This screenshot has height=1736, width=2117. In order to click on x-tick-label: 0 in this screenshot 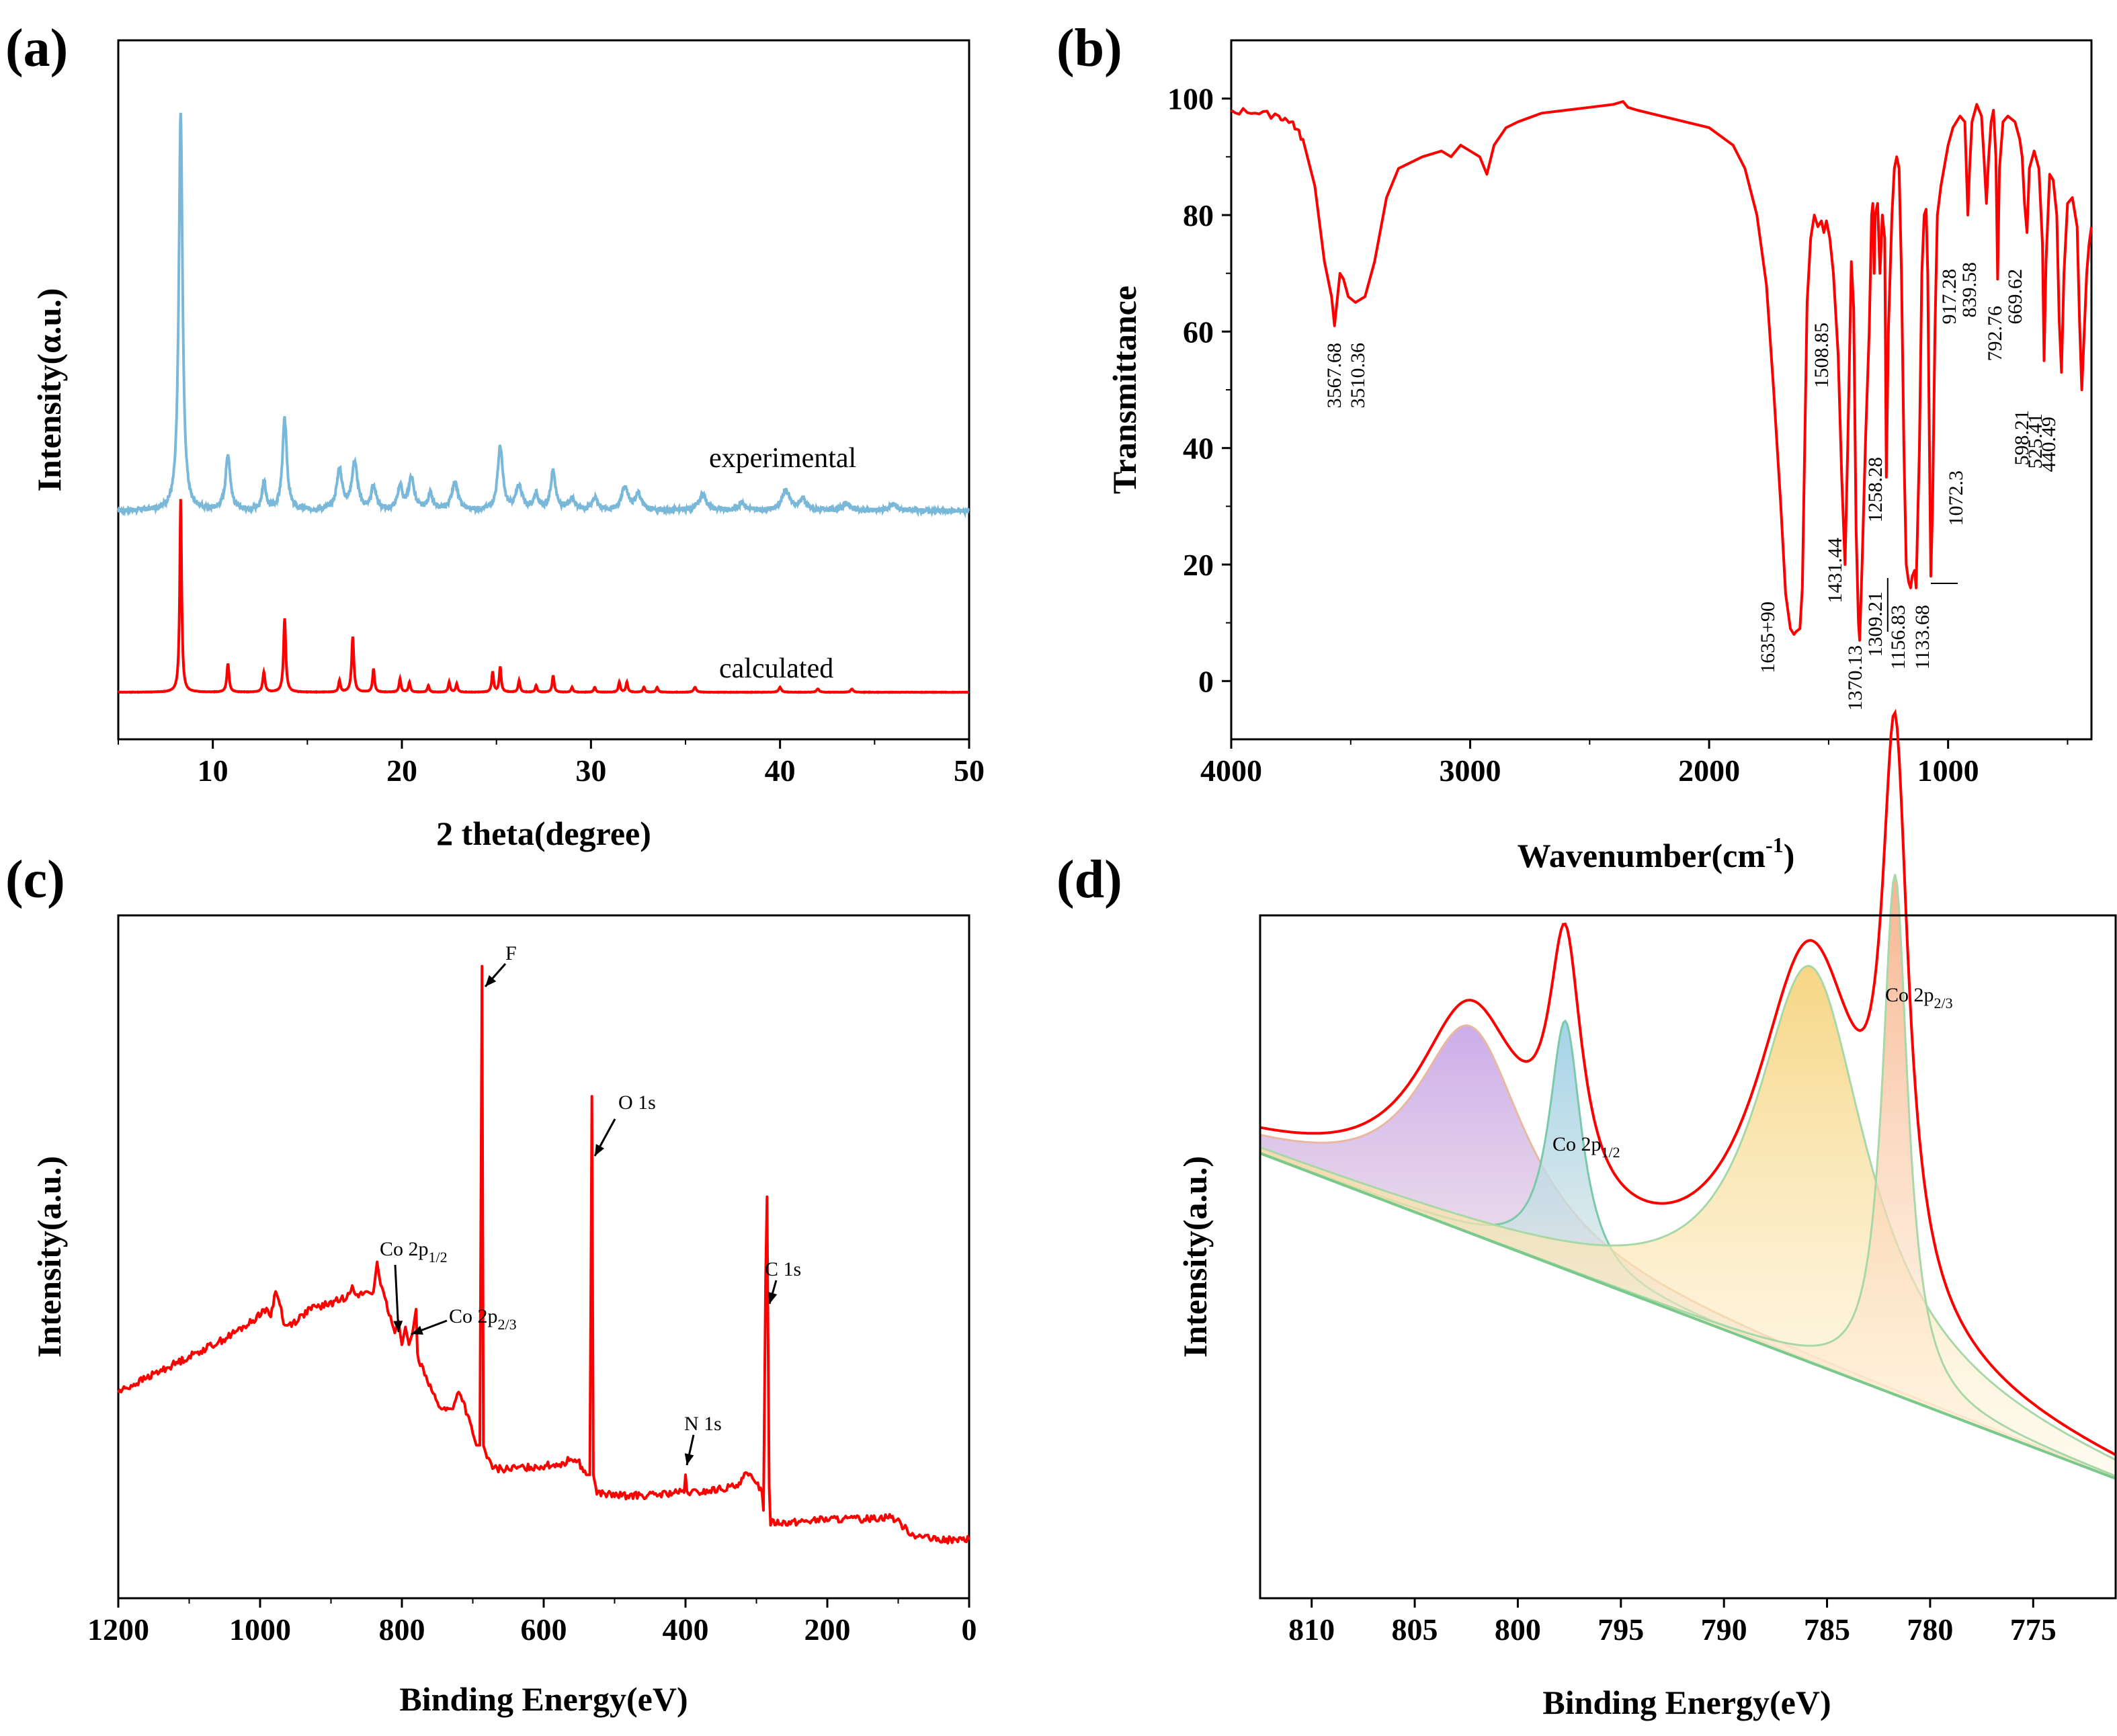, I will do `click(969, 1629)`.